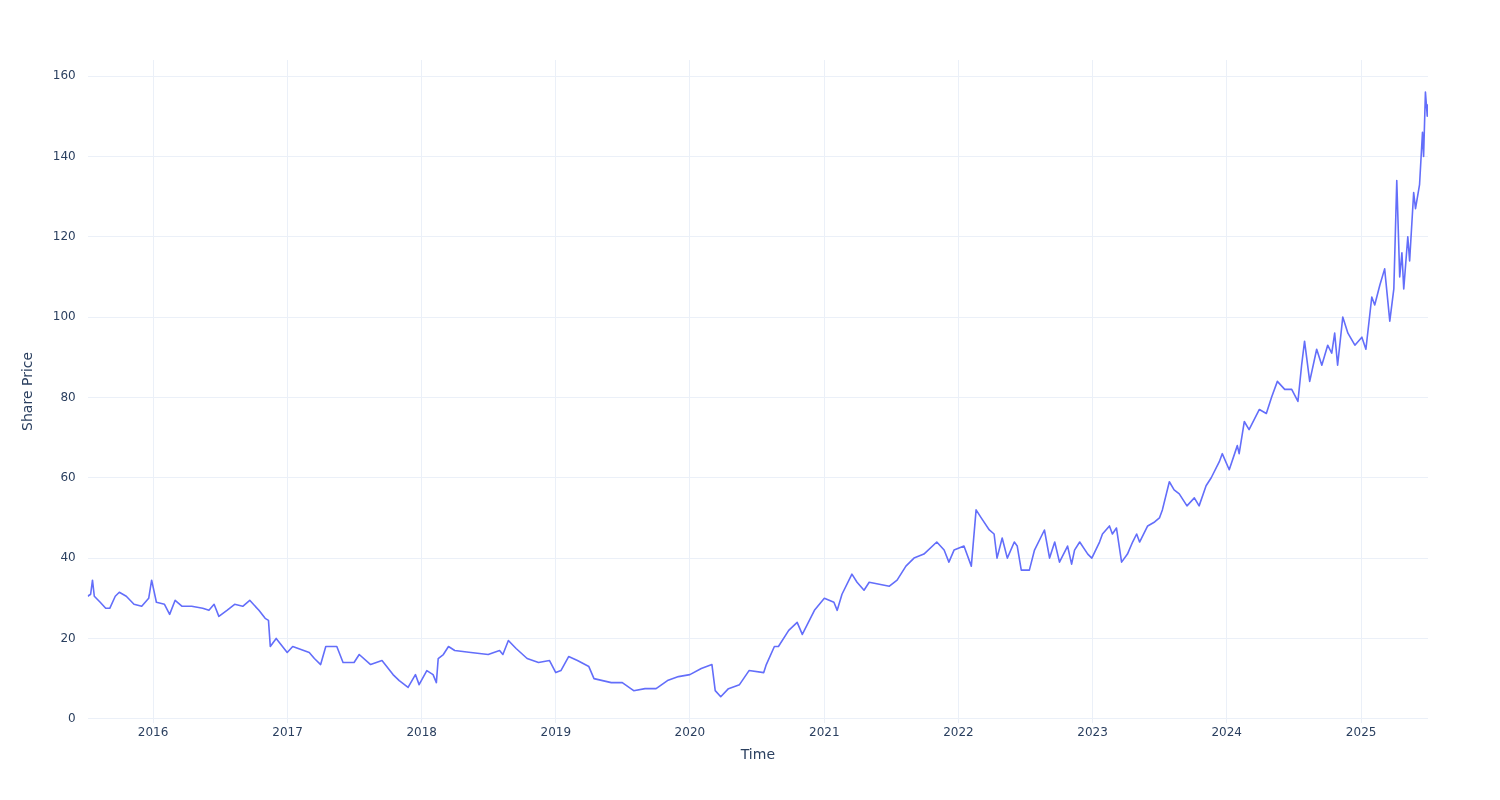  Describe the element at coordinates (68, 557) in the screenshot. I see `y-tick-label: 40` at that location.